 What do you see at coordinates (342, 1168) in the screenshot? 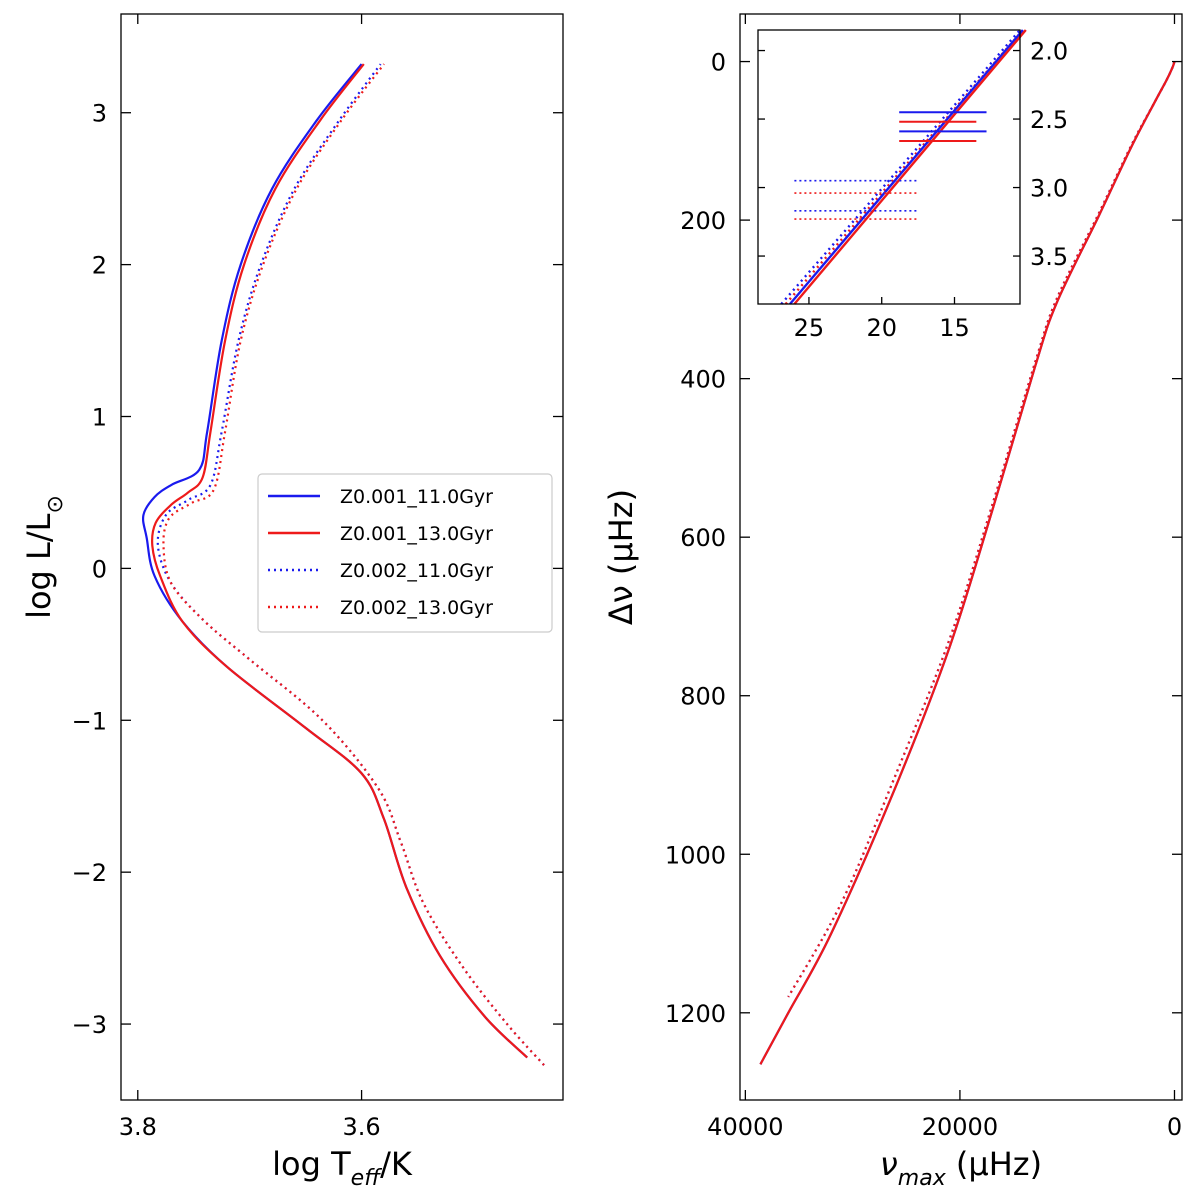
I see `hr-xlabel: log Teff/K` at bounding box center [342, 1168].